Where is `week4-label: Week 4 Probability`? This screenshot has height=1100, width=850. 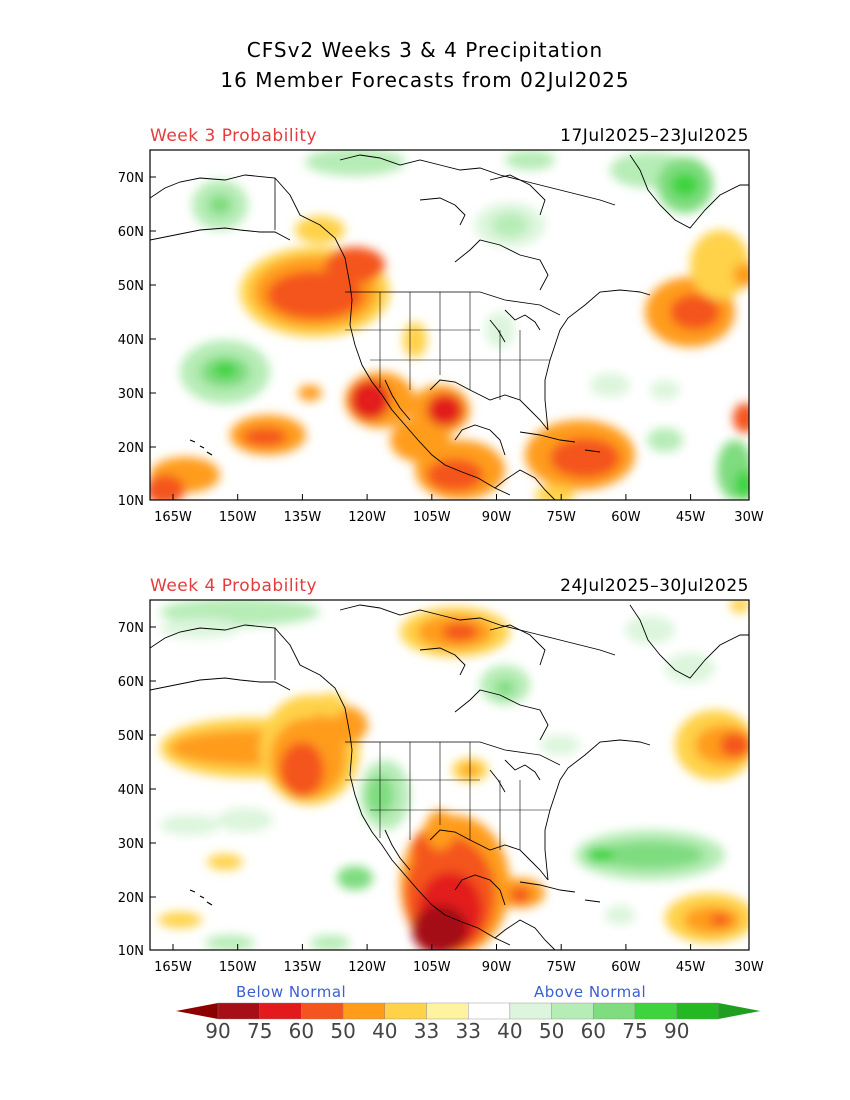
week4-label: Week 4 Probability is located at coordinates (234, 586).